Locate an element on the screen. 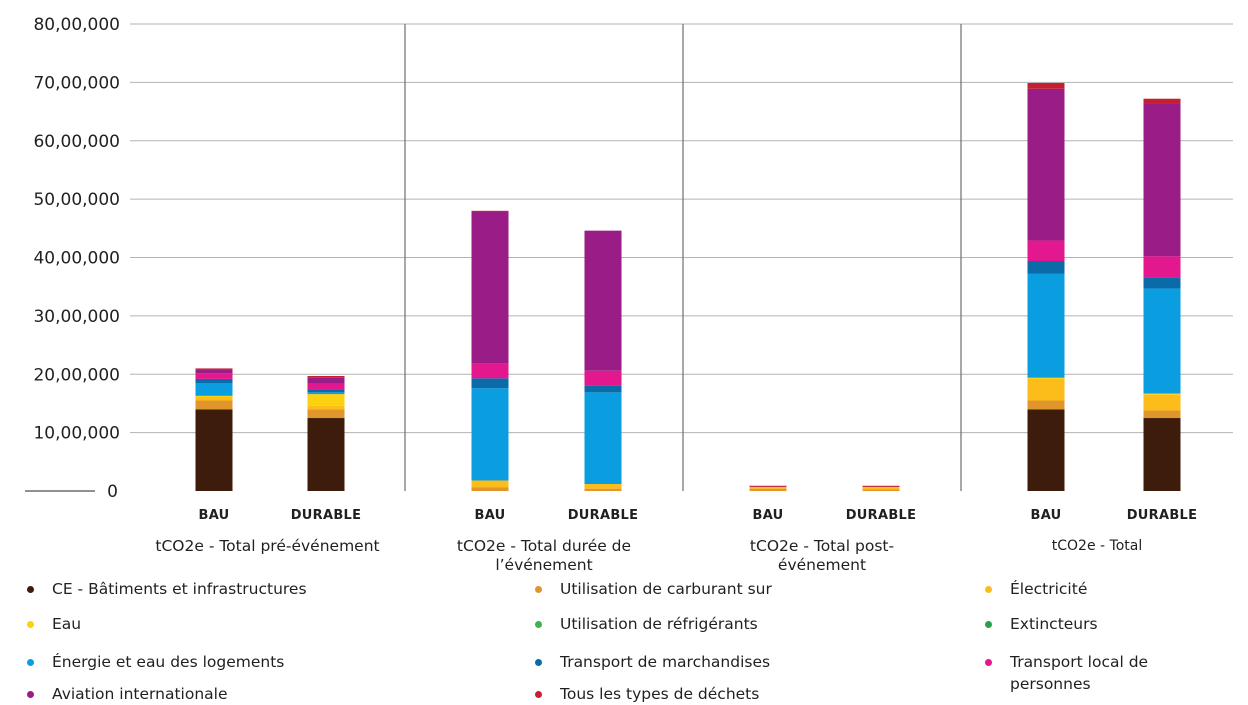 This screenshot has width=1248, height=705. legend-item: Utilisation de réfrigérants is located at coordinates (646, 624).